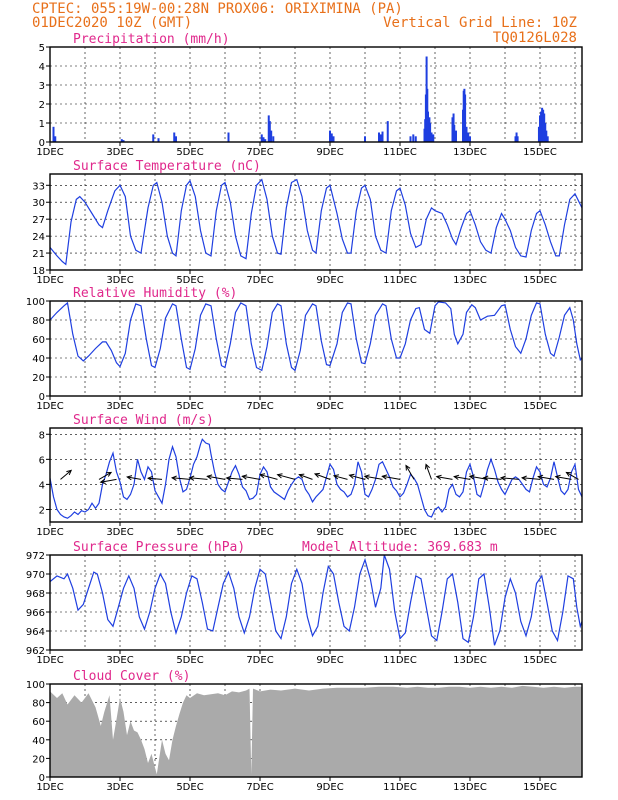 This screenshot has height=800, width=618. I want to click on humidity-xtick-label: 11DEC, so click(400, 406).